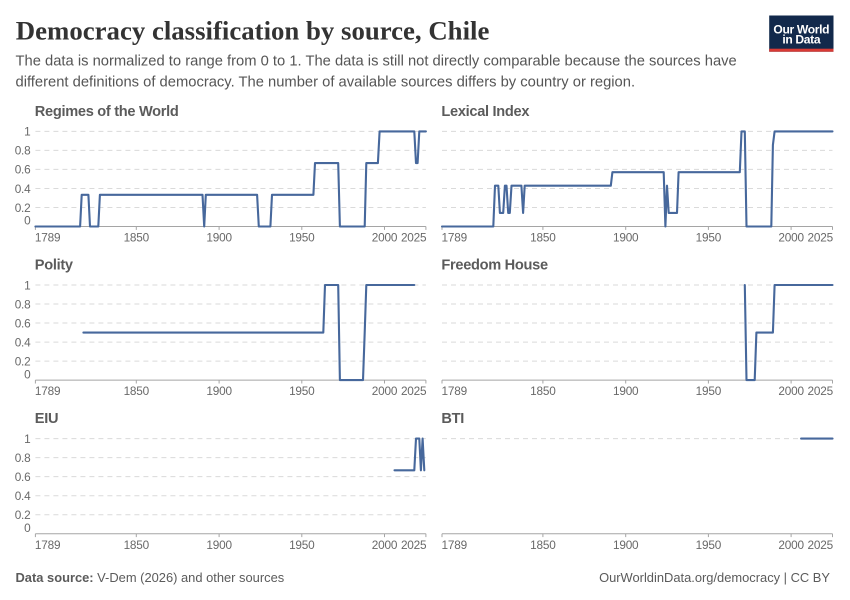  I want to click on svg-text: Regimes of the World, so click(107, 112).